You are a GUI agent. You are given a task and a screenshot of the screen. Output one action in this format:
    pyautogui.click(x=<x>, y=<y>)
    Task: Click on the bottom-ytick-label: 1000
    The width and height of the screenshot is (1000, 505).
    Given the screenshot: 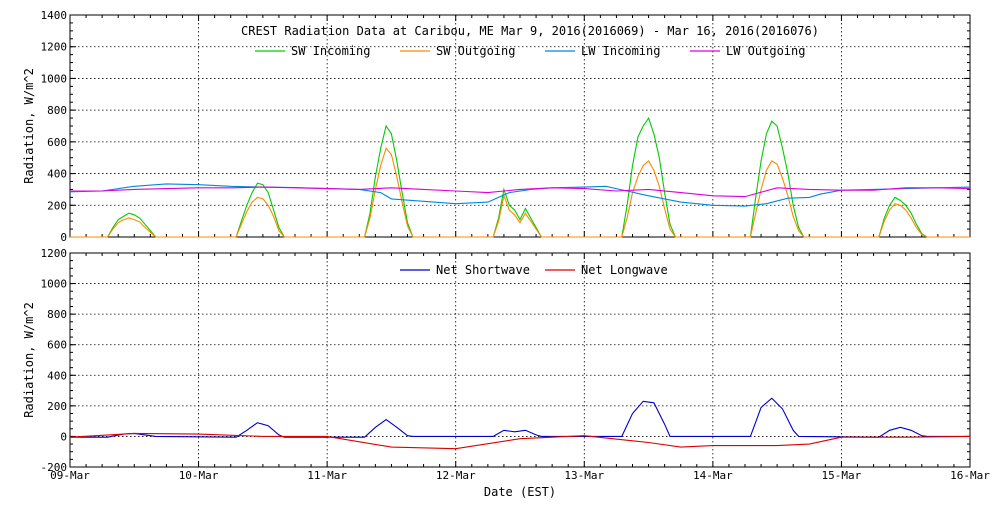 What is the action you would take?
    pyautogui.click(x=54, y=284)
    